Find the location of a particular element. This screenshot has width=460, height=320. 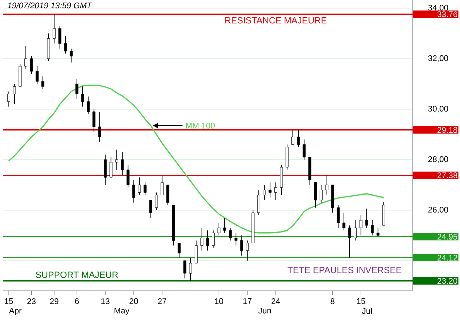

annotation: TETE EPAULES INVERSEE is located at coordinates (345, 270).